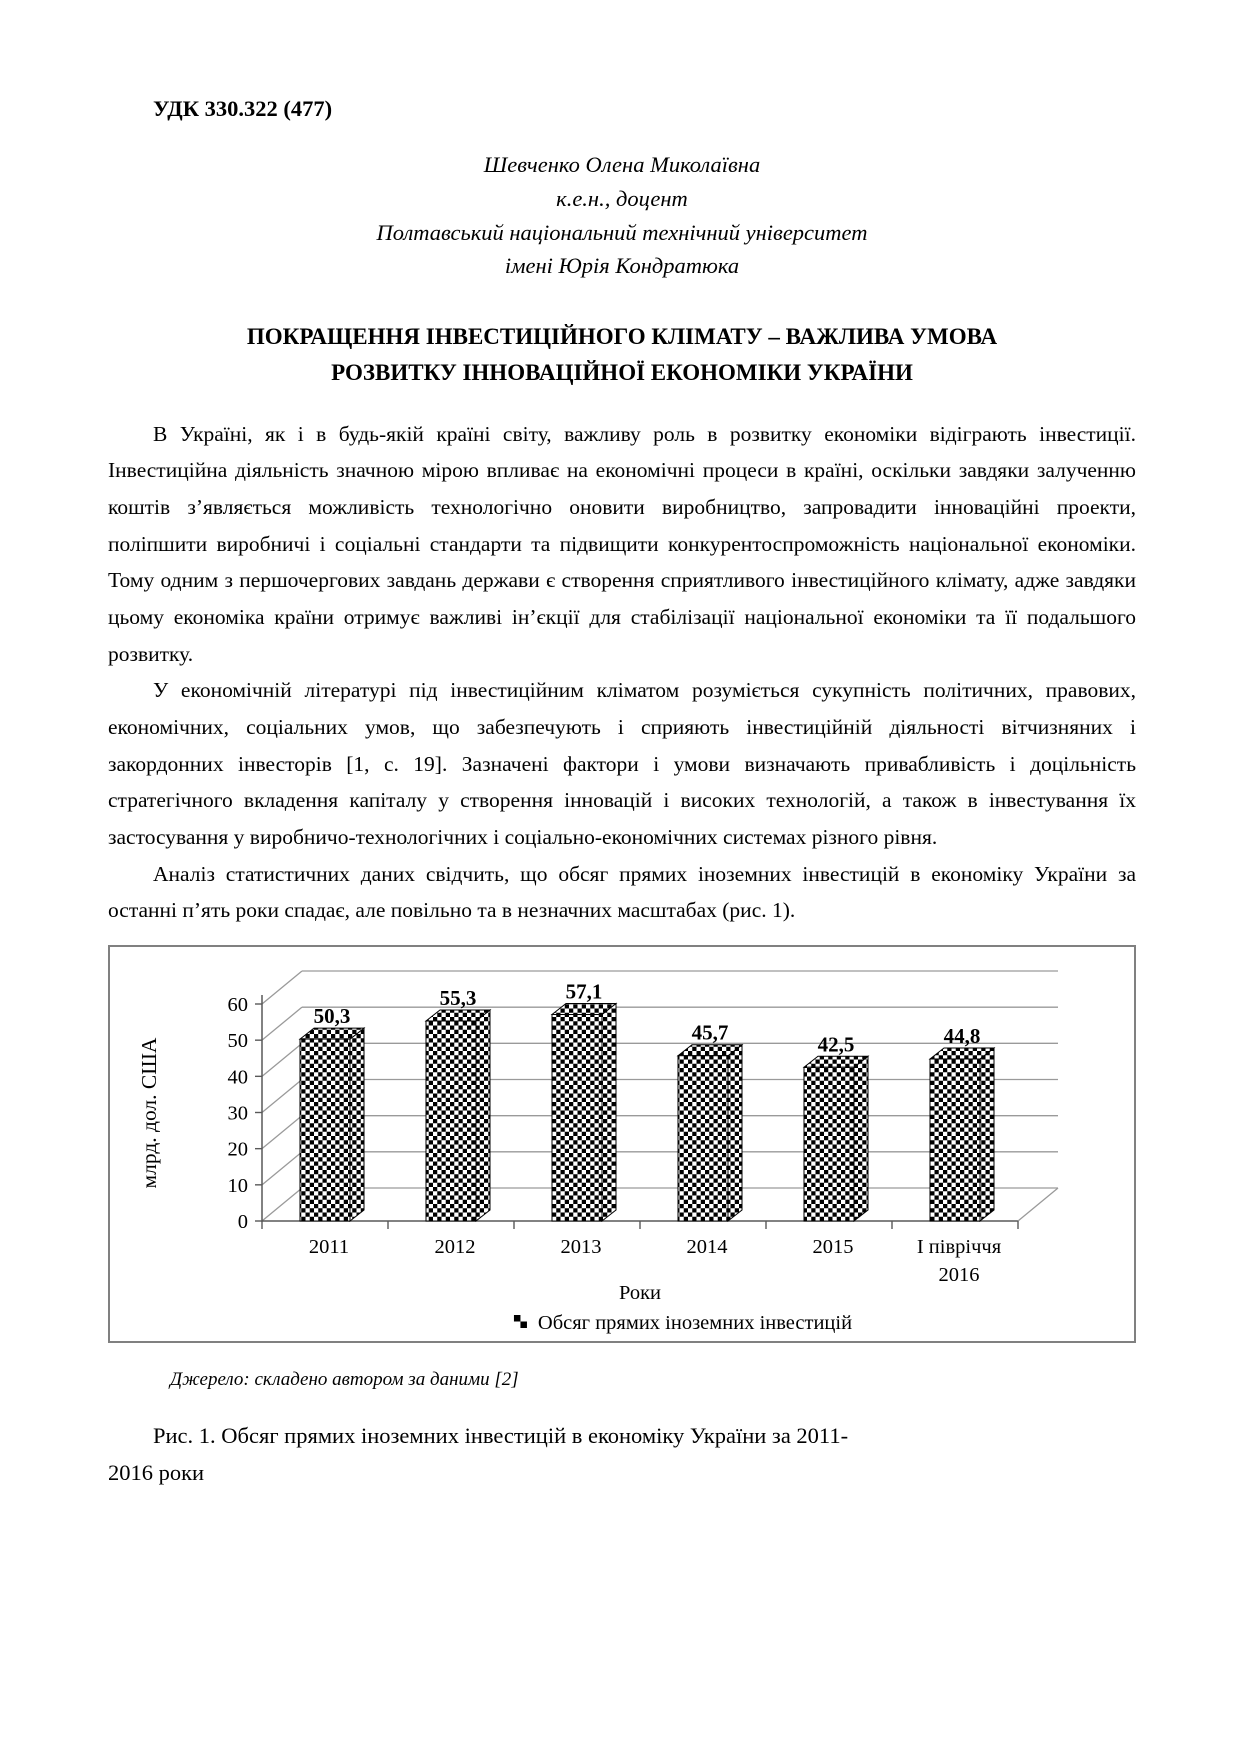 Image resolution: width=1240 pixels, height=1754 pixels. I want to click on bar-value-label: 45,7, so click(710, 1033).